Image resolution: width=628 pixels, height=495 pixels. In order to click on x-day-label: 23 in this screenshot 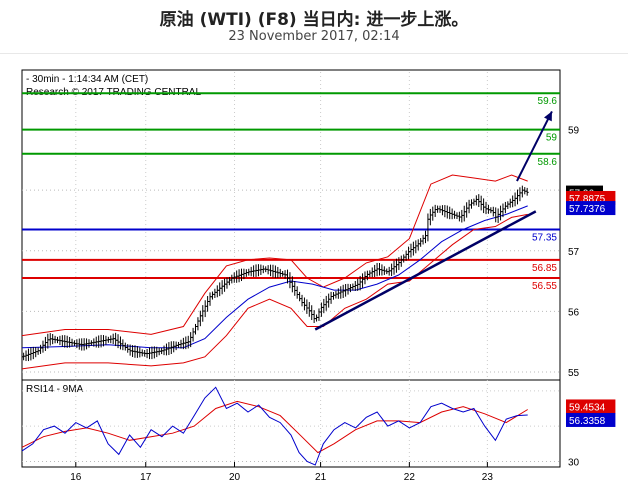, I will do `click(488, 477)`.